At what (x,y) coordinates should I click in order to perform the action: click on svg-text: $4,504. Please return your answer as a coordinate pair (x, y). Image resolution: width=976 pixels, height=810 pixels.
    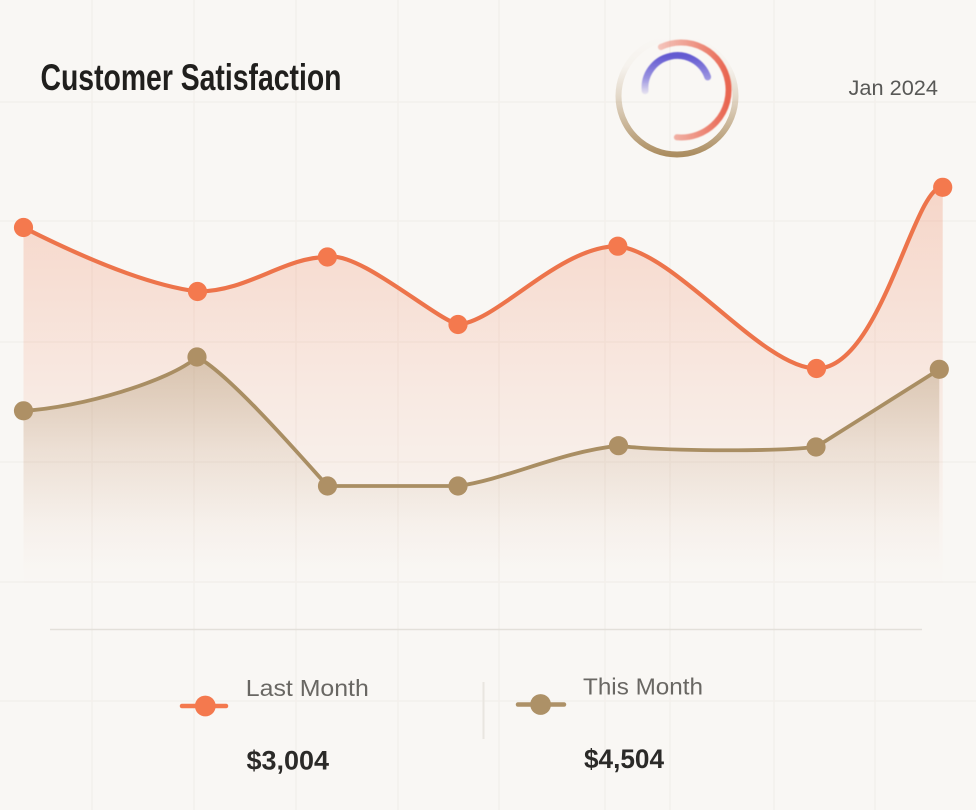
    Looking at the image, I should click on (624, 759).